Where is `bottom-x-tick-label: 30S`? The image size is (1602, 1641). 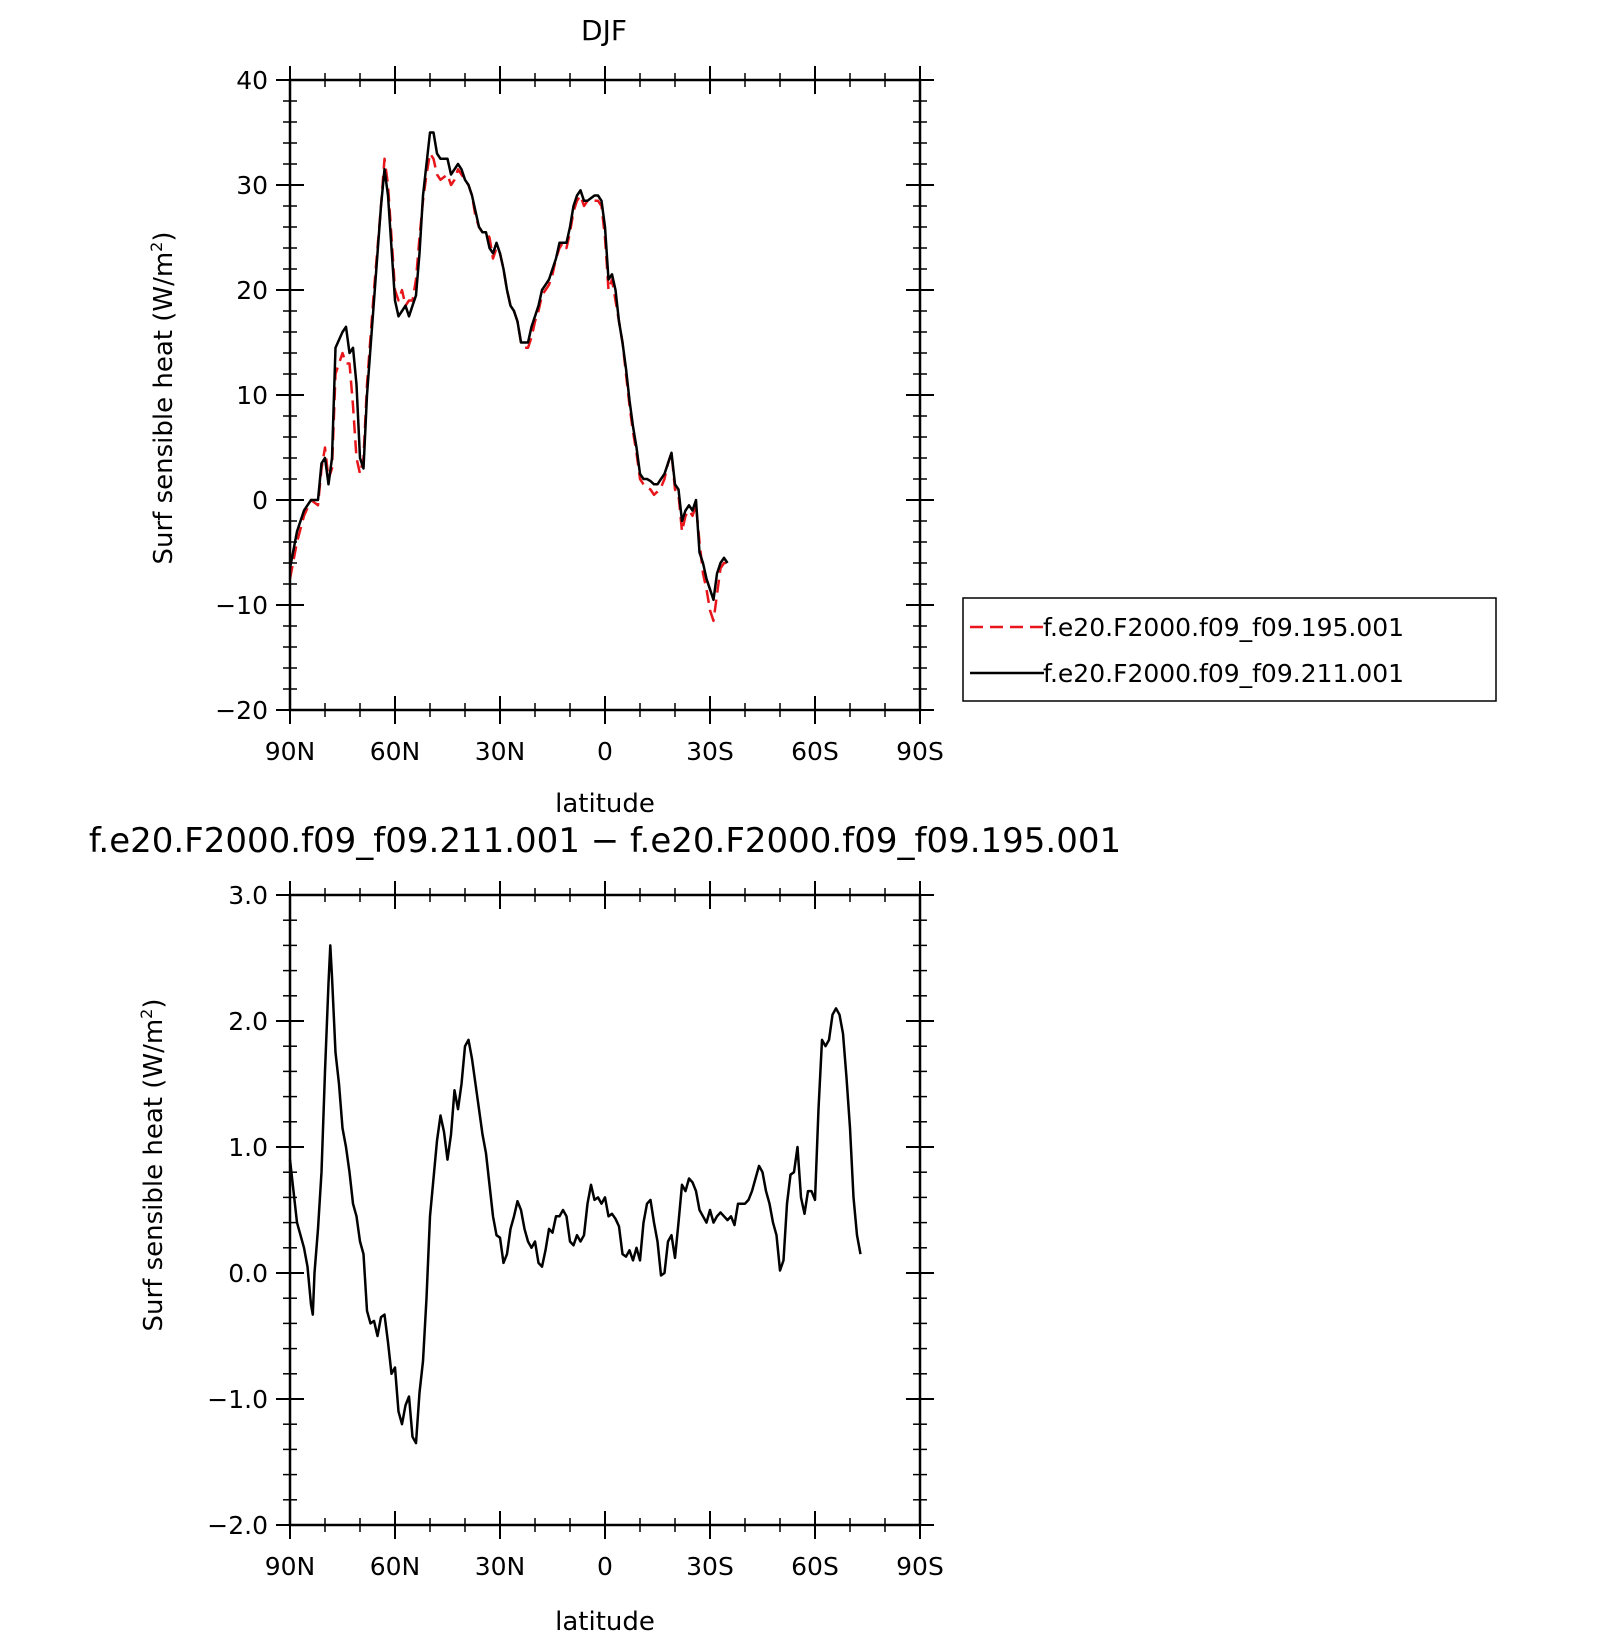 bottom-x-tick-label: 30S is located at coordinates (710, 1566).